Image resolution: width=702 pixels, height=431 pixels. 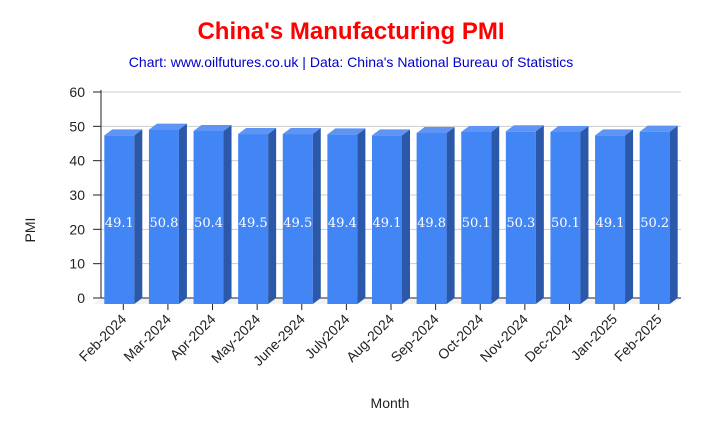 I want to click on data-label: 50.8, so click(x=163, y=223).